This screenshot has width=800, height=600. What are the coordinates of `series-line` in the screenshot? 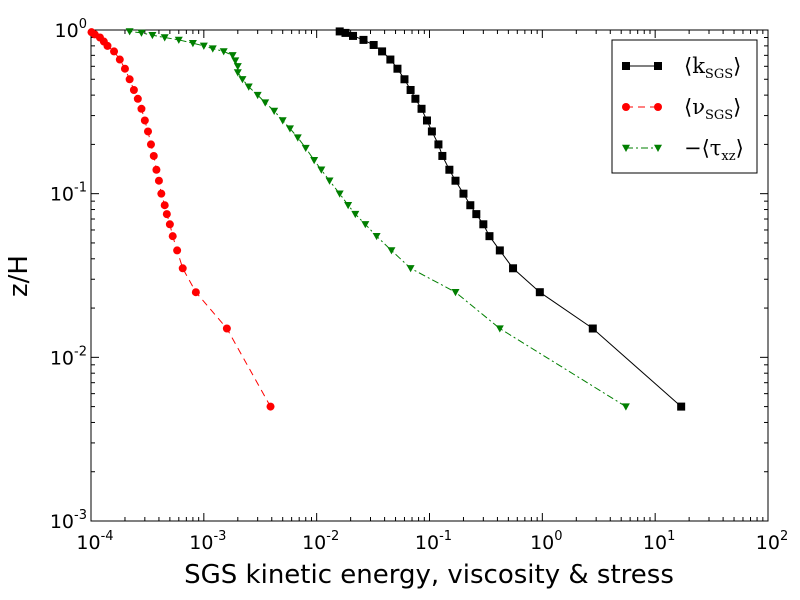 It's located at (181, 219).